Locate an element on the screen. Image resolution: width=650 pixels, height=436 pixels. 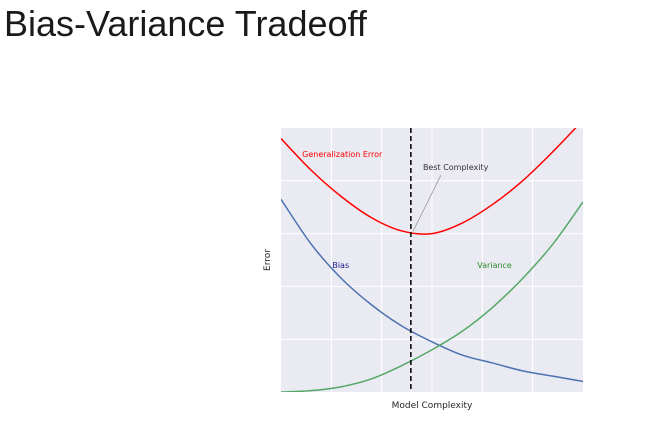
y-axis-label: Error is located at coordinates (268, 260).